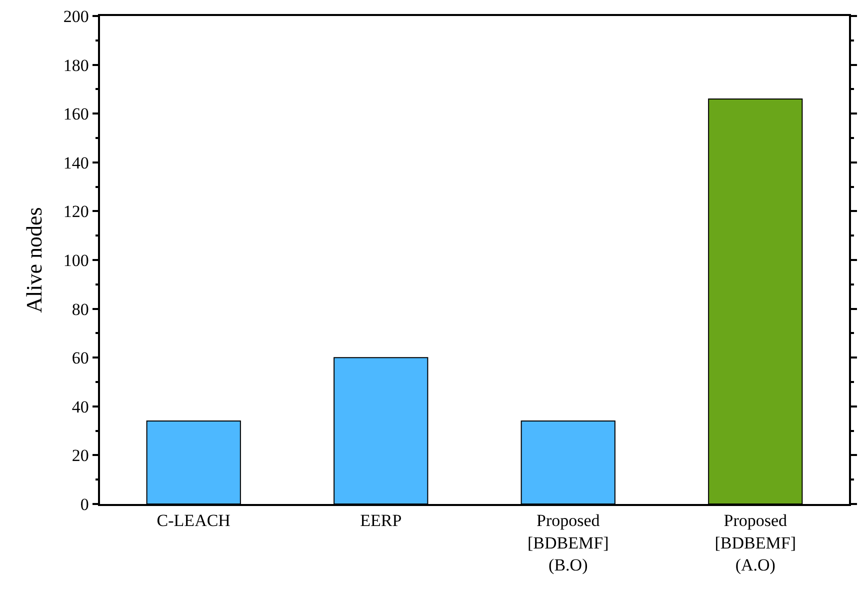 This screenshot has width=861, height=597. Describe the element at coordinates (80, 309) in the screenshot. I see `y-tick-label: 80` at that location.